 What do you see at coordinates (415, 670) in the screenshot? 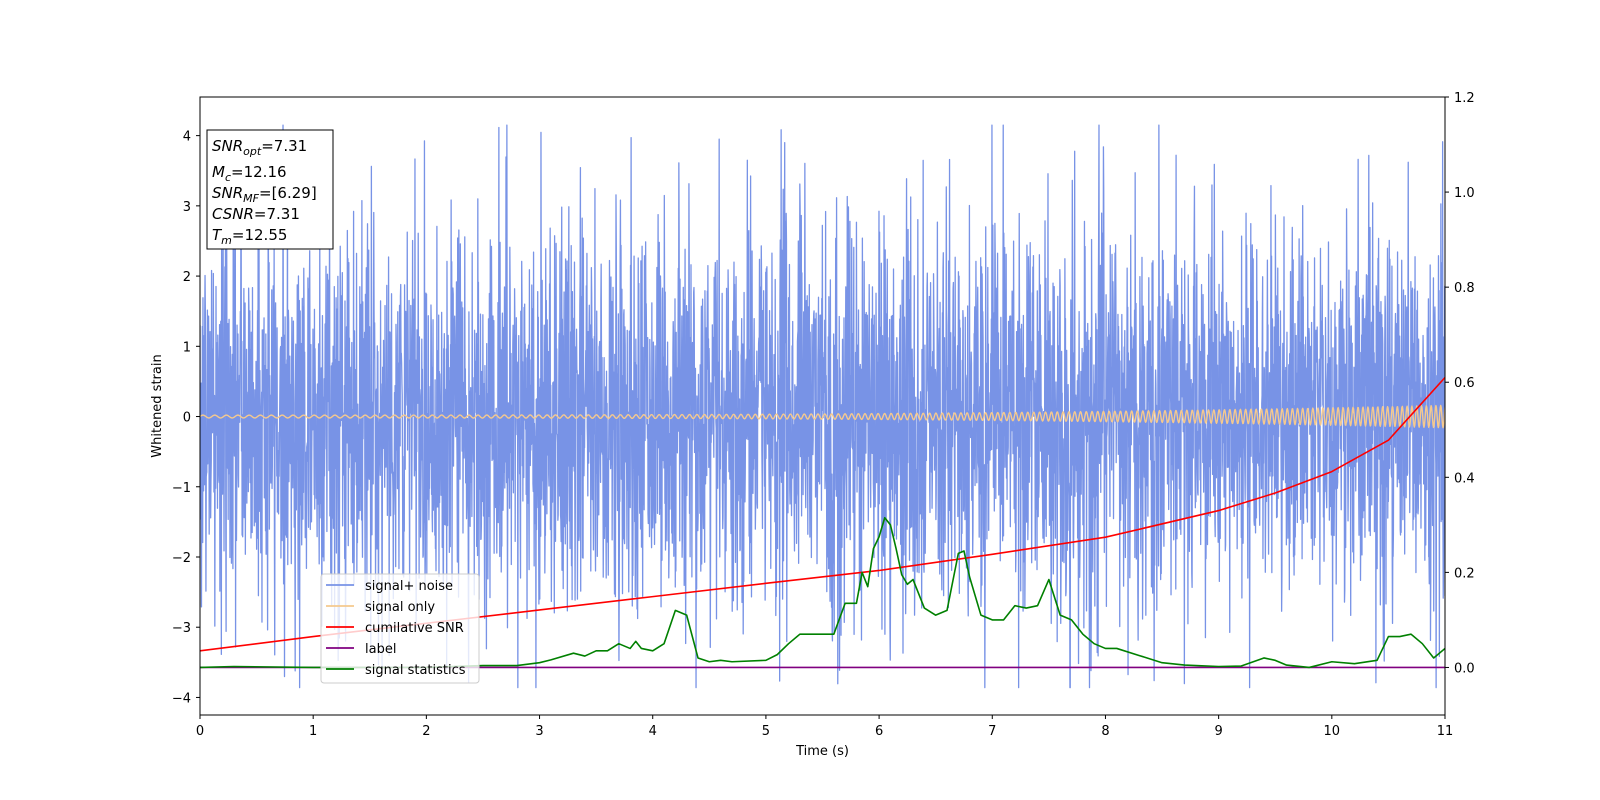
I see `legend-label: signal statistics` at bounding box center [415, 670].